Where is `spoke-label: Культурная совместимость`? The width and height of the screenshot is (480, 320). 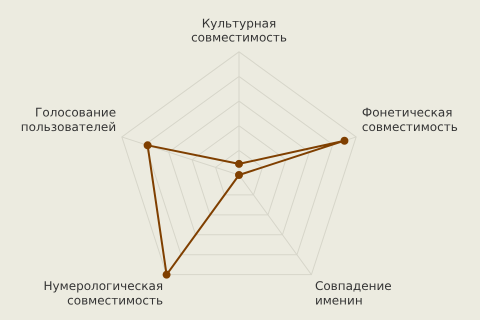
spoke-label: Культурная совместимость is located at coordinates (239, 30).